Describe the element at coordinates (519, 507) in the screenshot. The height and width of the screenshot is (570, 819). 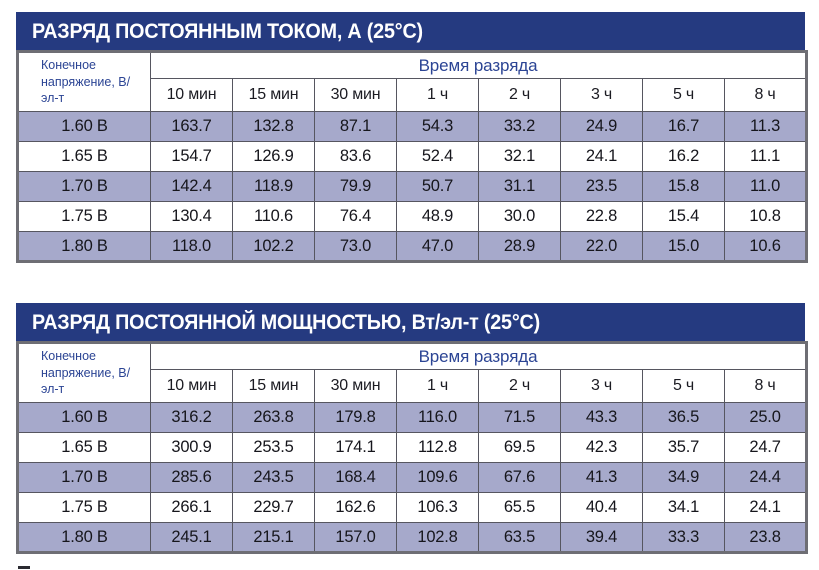
I see `cell-value: 65.5` at that location.